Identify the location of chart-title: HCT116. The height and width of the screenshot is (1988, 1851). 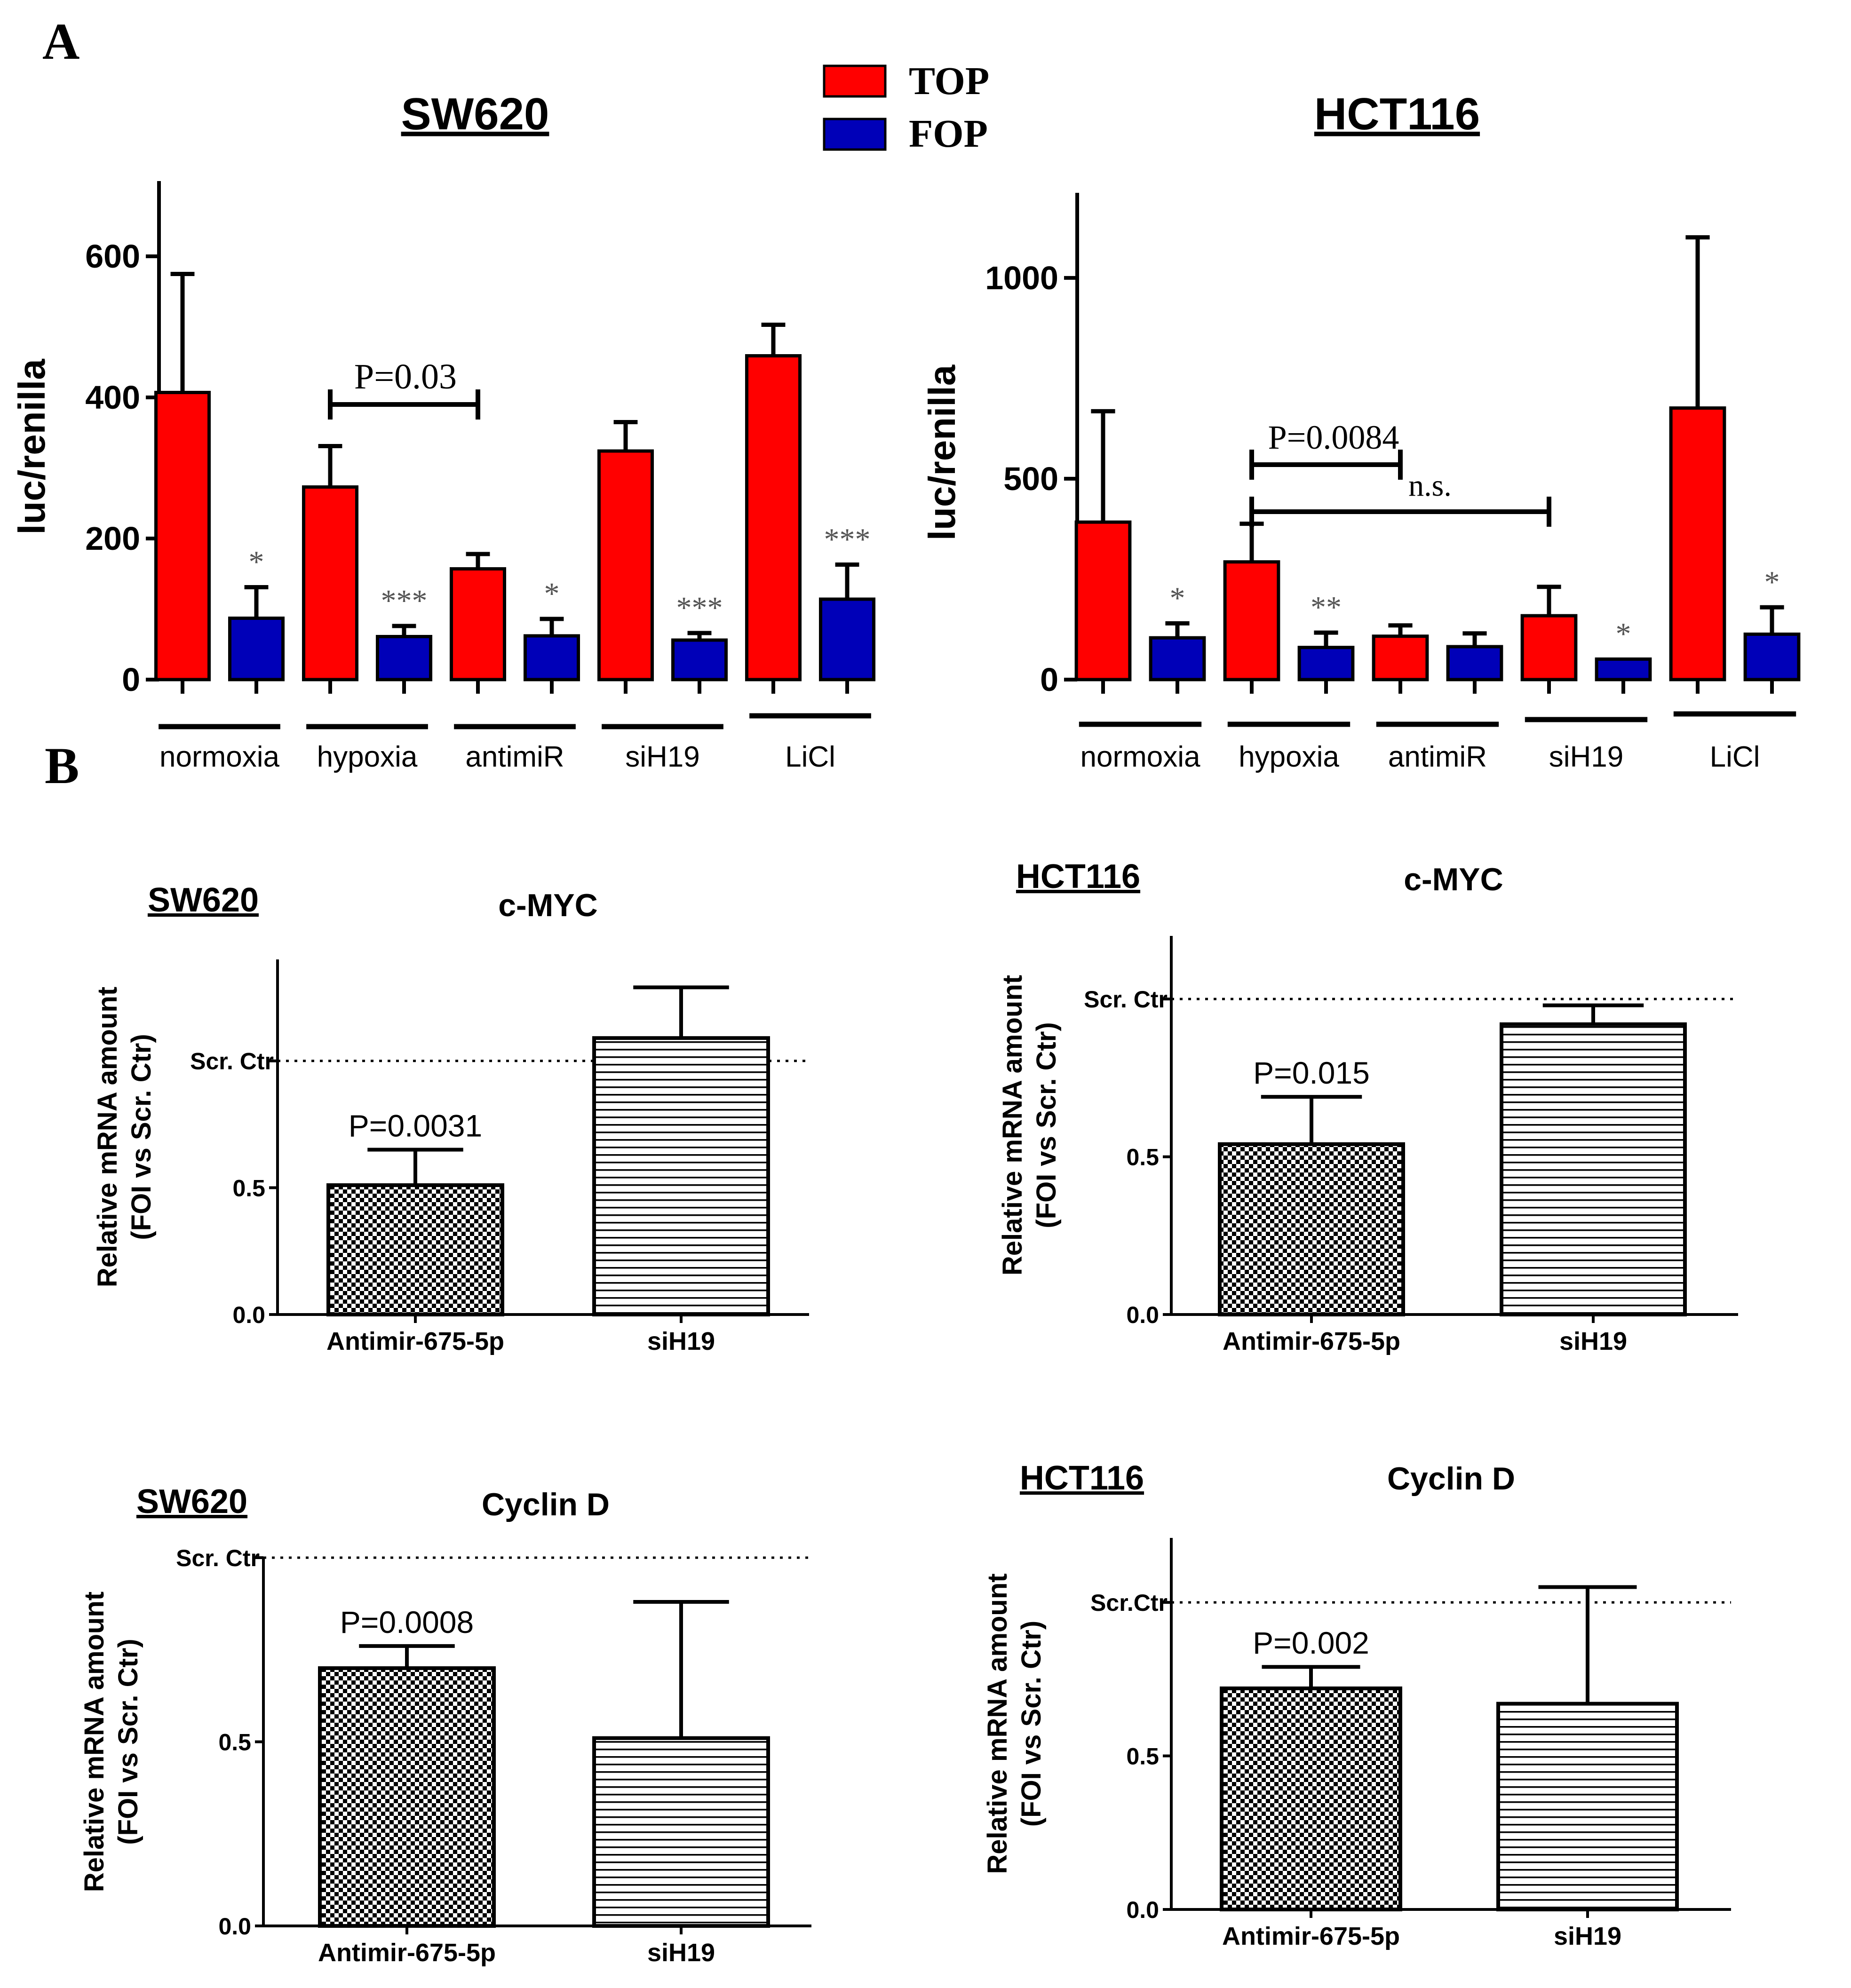
(1397, 114).